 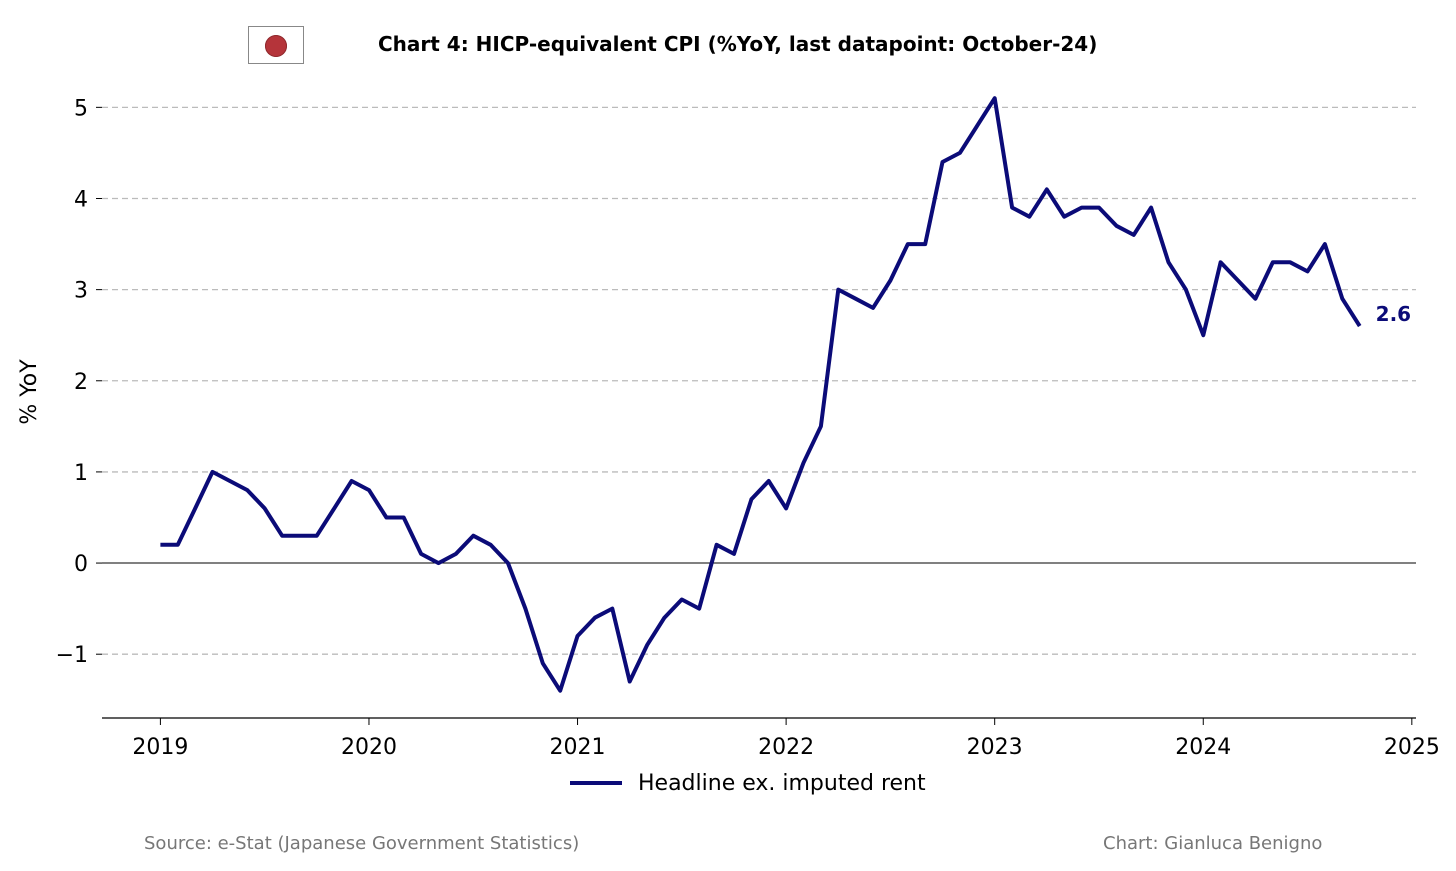 I want to click on japan-flag-icon, so click(x=276, y=45).